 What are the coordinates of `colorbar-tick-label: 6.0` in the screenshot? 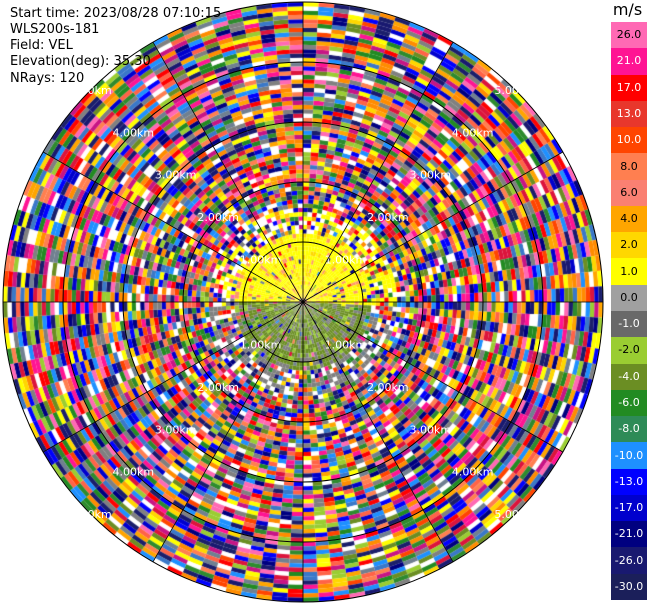 It's located at (629, 192).